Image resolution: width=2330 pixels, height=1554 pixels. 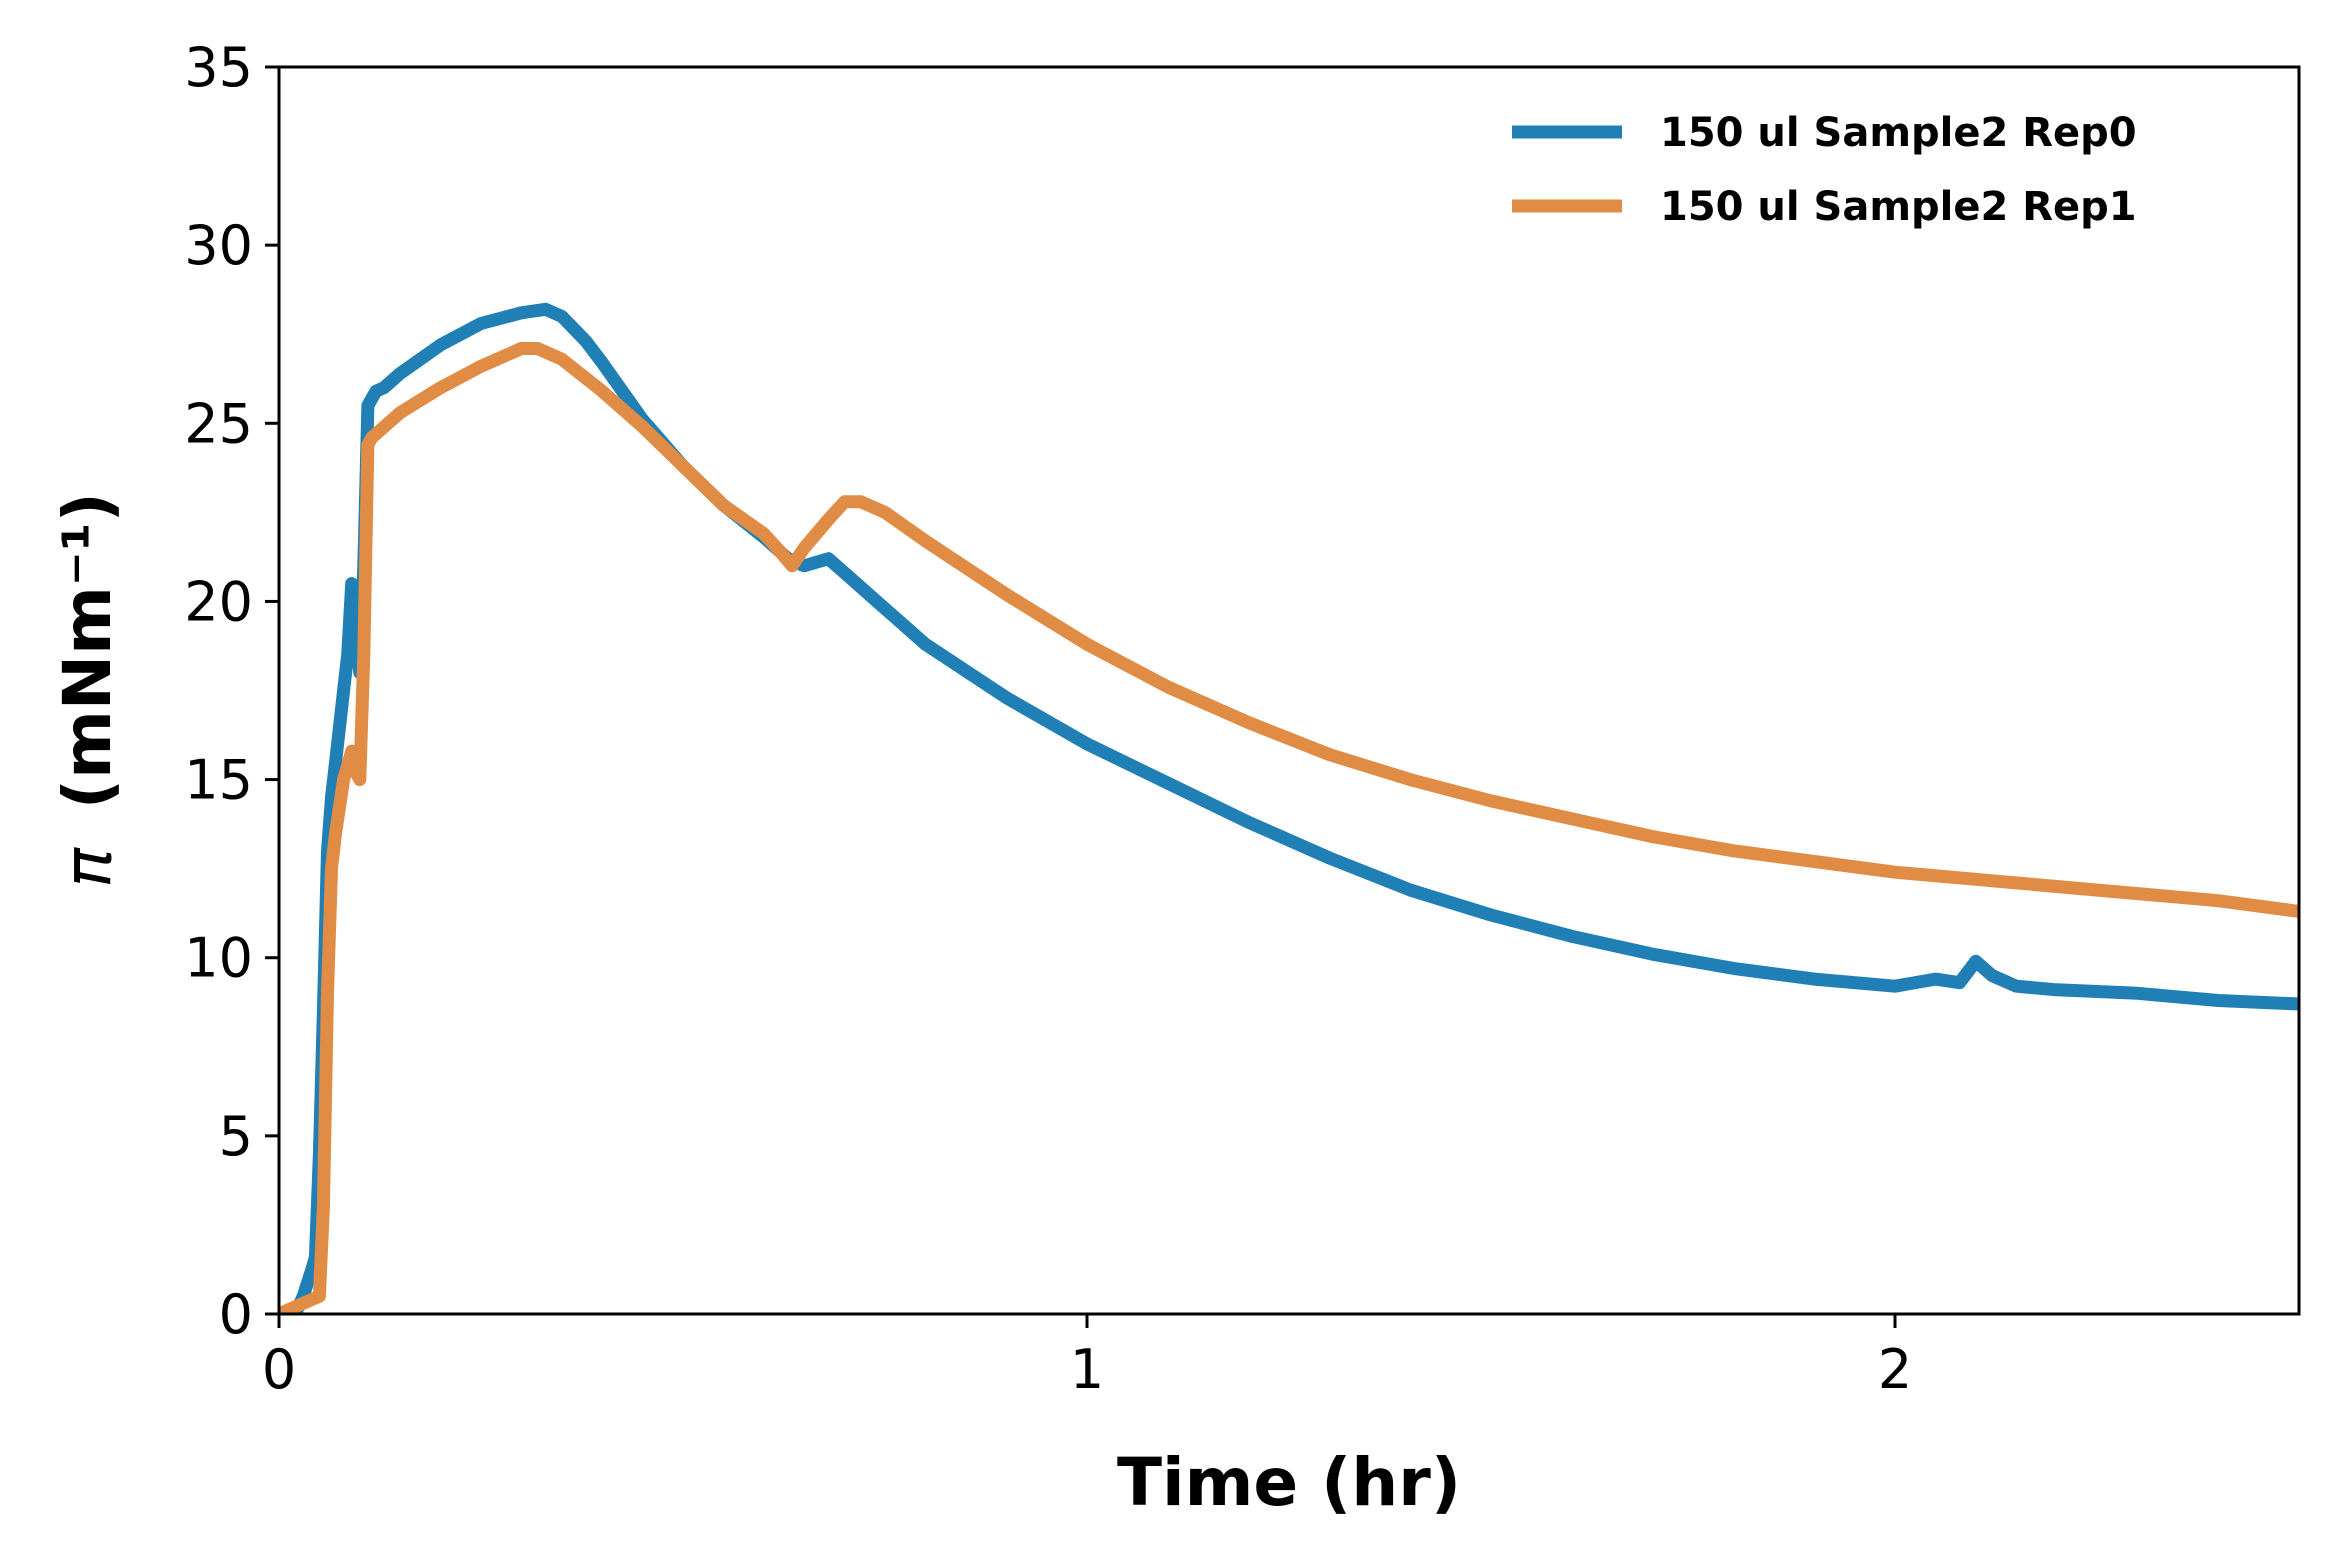 What do you see at coordinates (218, 67) in the screenshot?
I see `y-tick-label: 35` at bounding box center [218, 67].